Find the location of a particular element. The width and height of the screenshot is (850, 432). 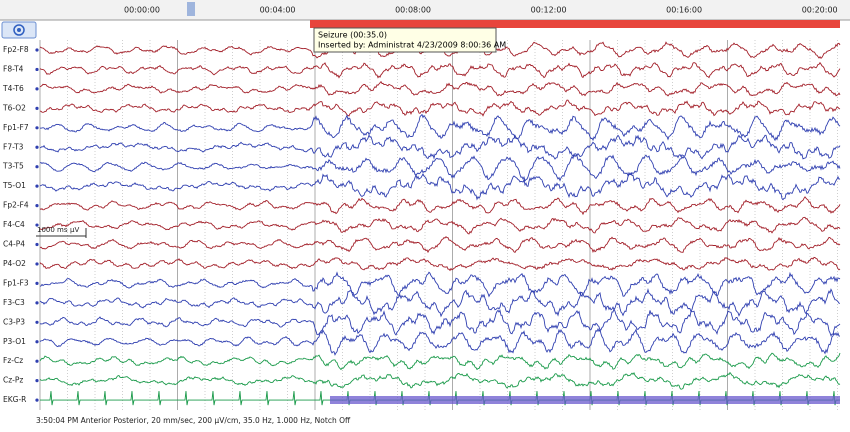

channel-label: T5-O1 is located at coordinates (14, 185).